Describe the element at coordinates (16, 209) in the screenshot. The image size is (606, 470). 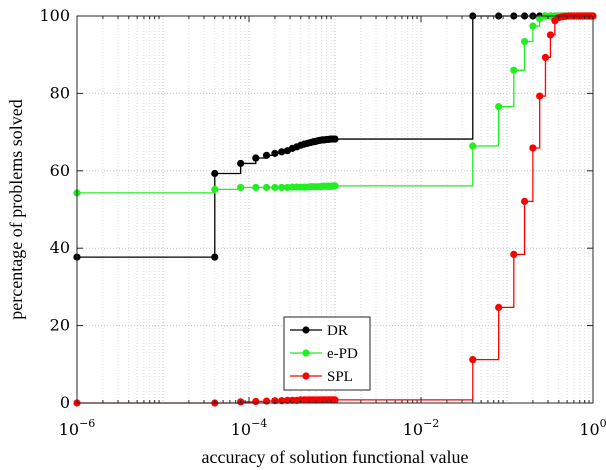
I see `y-axis-label: percentage of problems solved` at that location.